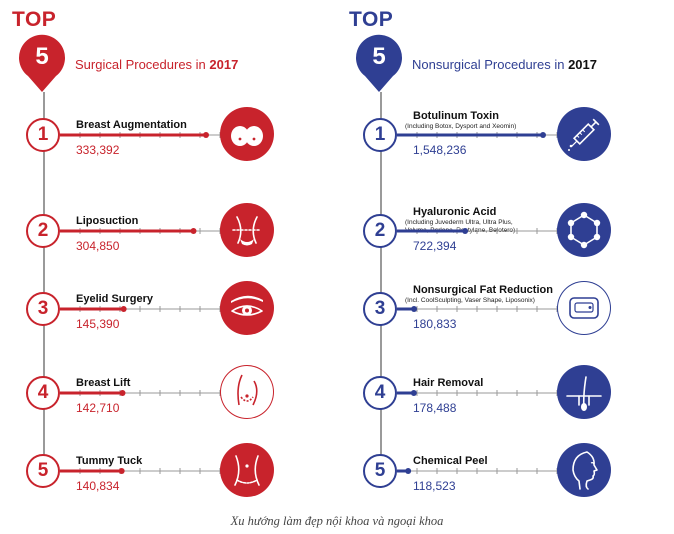 The width and height of the screenshot is (674, 534). What do you see at coordinates (98, 150) in the screenshot?
I see `procedure-count: 333,392` at bounding box center [98, 150].